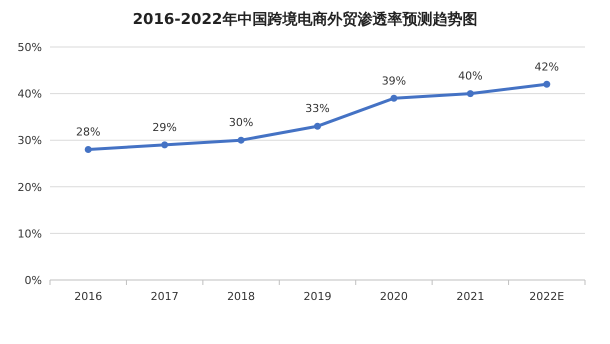  I want to click on x-tick-label: 2018, so click(241, 296).